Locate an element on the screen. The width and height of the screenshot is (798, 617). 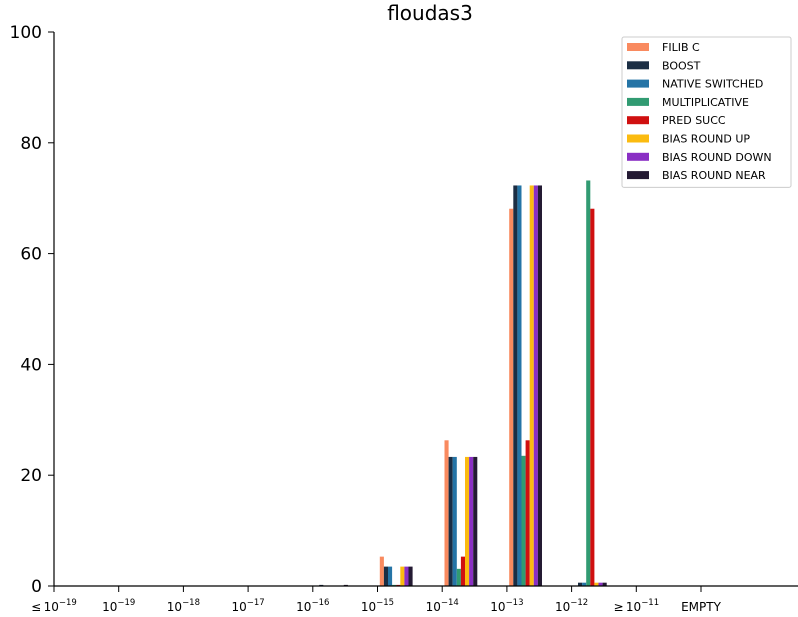
legend-label: BIAS ROUND NEAR is located at coordinates (714, 175).